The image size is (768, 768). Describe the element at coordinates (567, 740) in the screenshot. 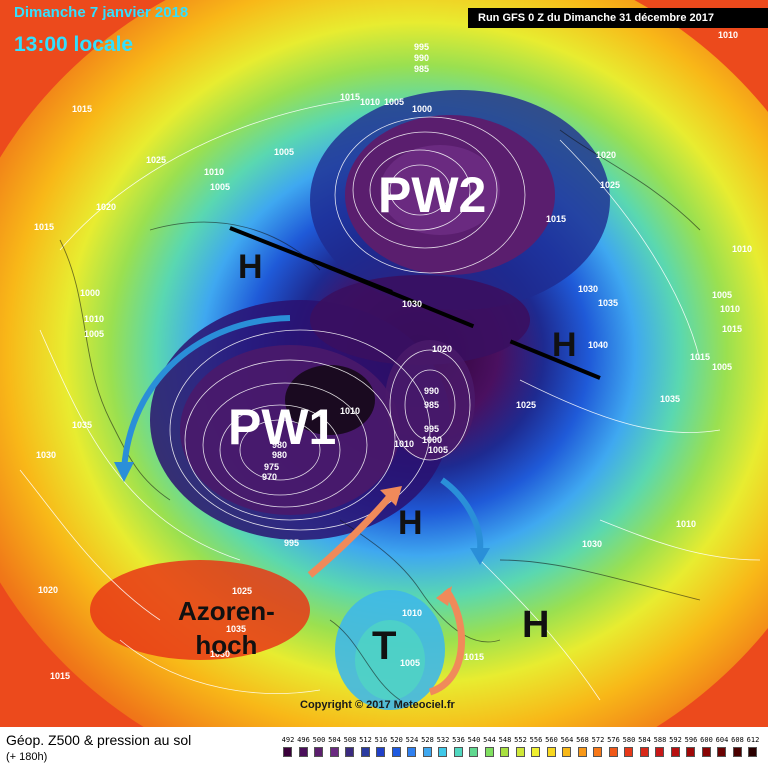

I see `scale-value-label: 564` at that location.